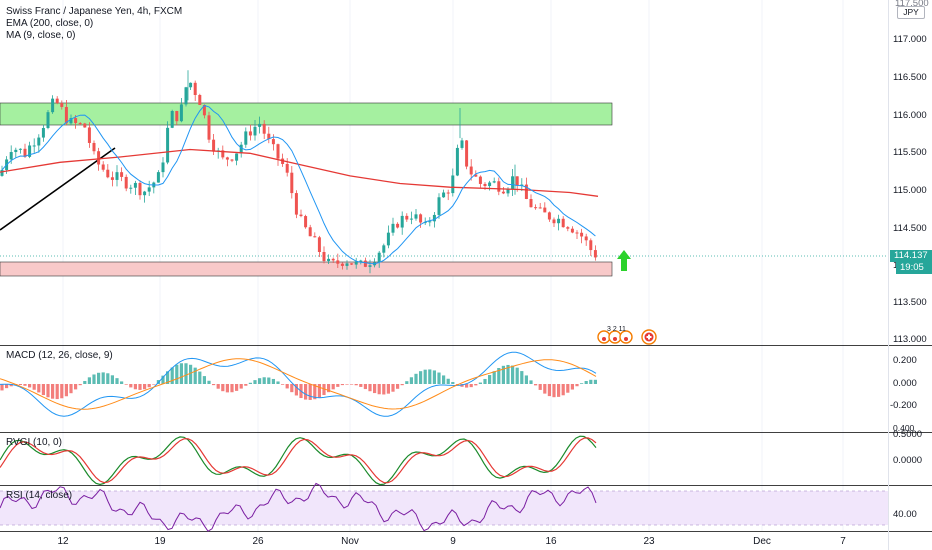 The image size is (932, 550). Describe the element at coordinates (59, 355) in the screenshot. I see `macd-legend: MACD (12, 26, close, 9)` at that location.